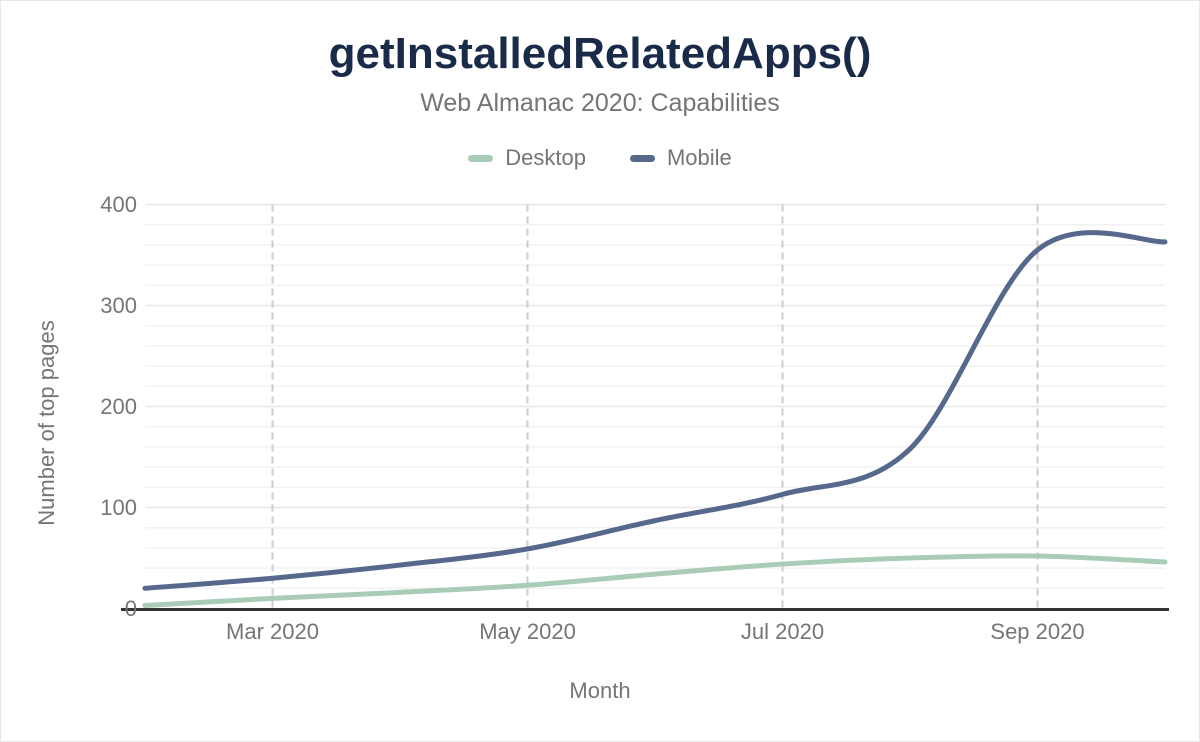  Describe the element at coordinates (600, 158) in the screenshot. I see `legend: Desktop Mobile` at that location.